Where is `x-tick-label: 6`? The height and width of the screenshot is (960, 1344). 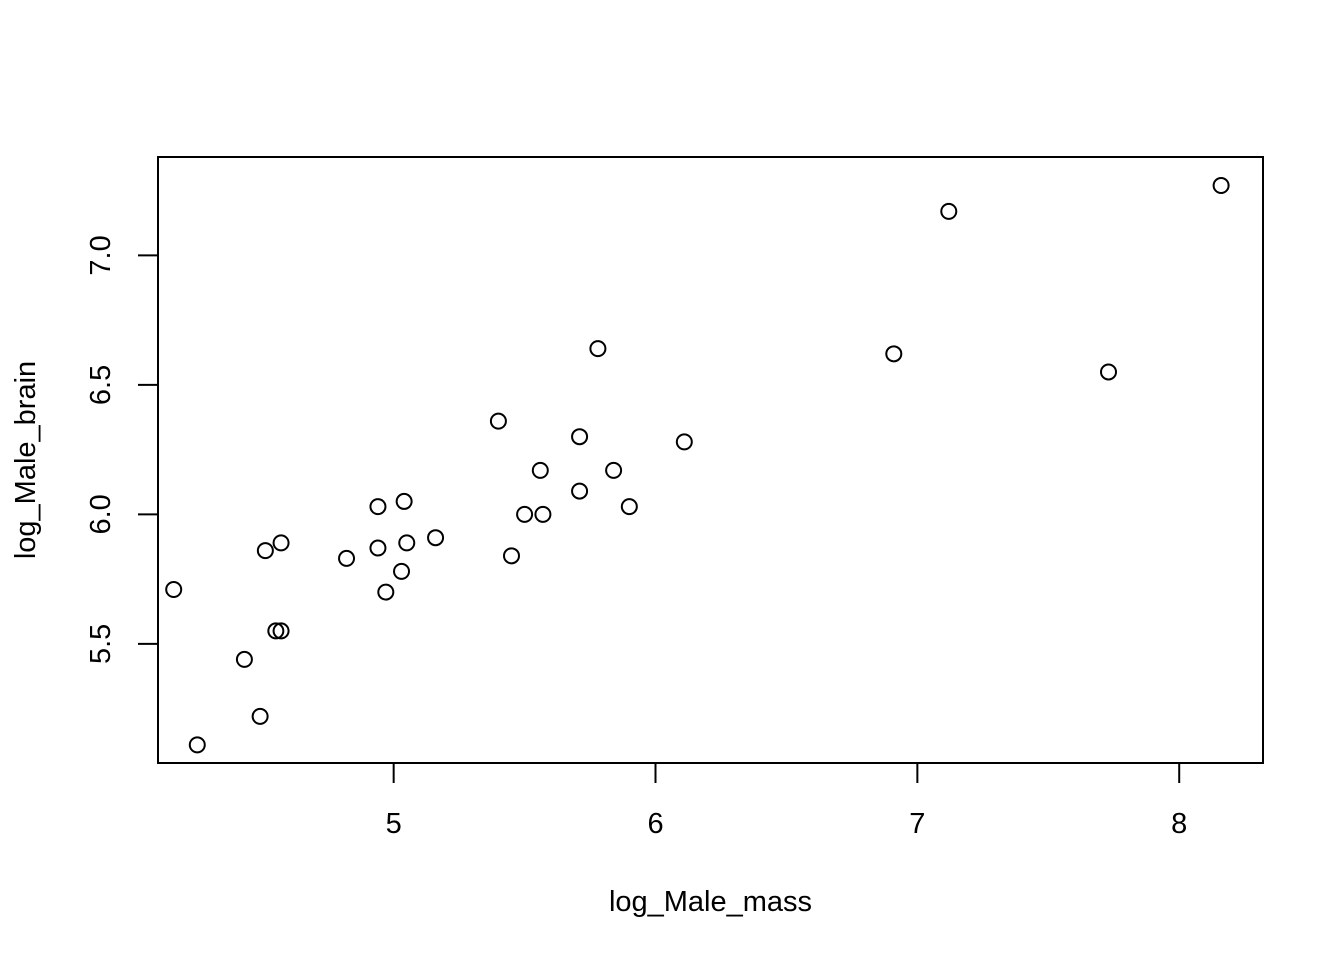 x-tick-label: 6 is located at coordinates (655, 824).